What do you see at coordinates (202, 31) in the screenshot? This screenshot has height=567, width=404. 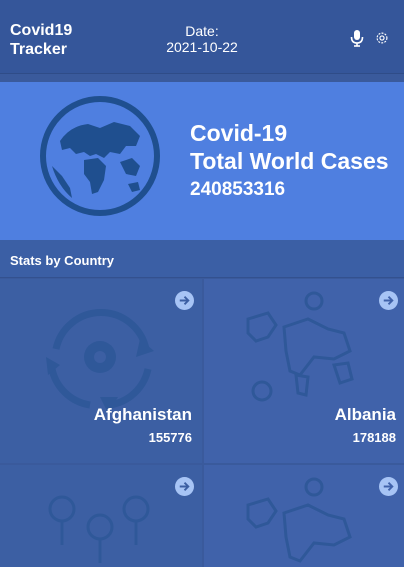 I see `date-label: Date:` at bounding box center [202, 31].